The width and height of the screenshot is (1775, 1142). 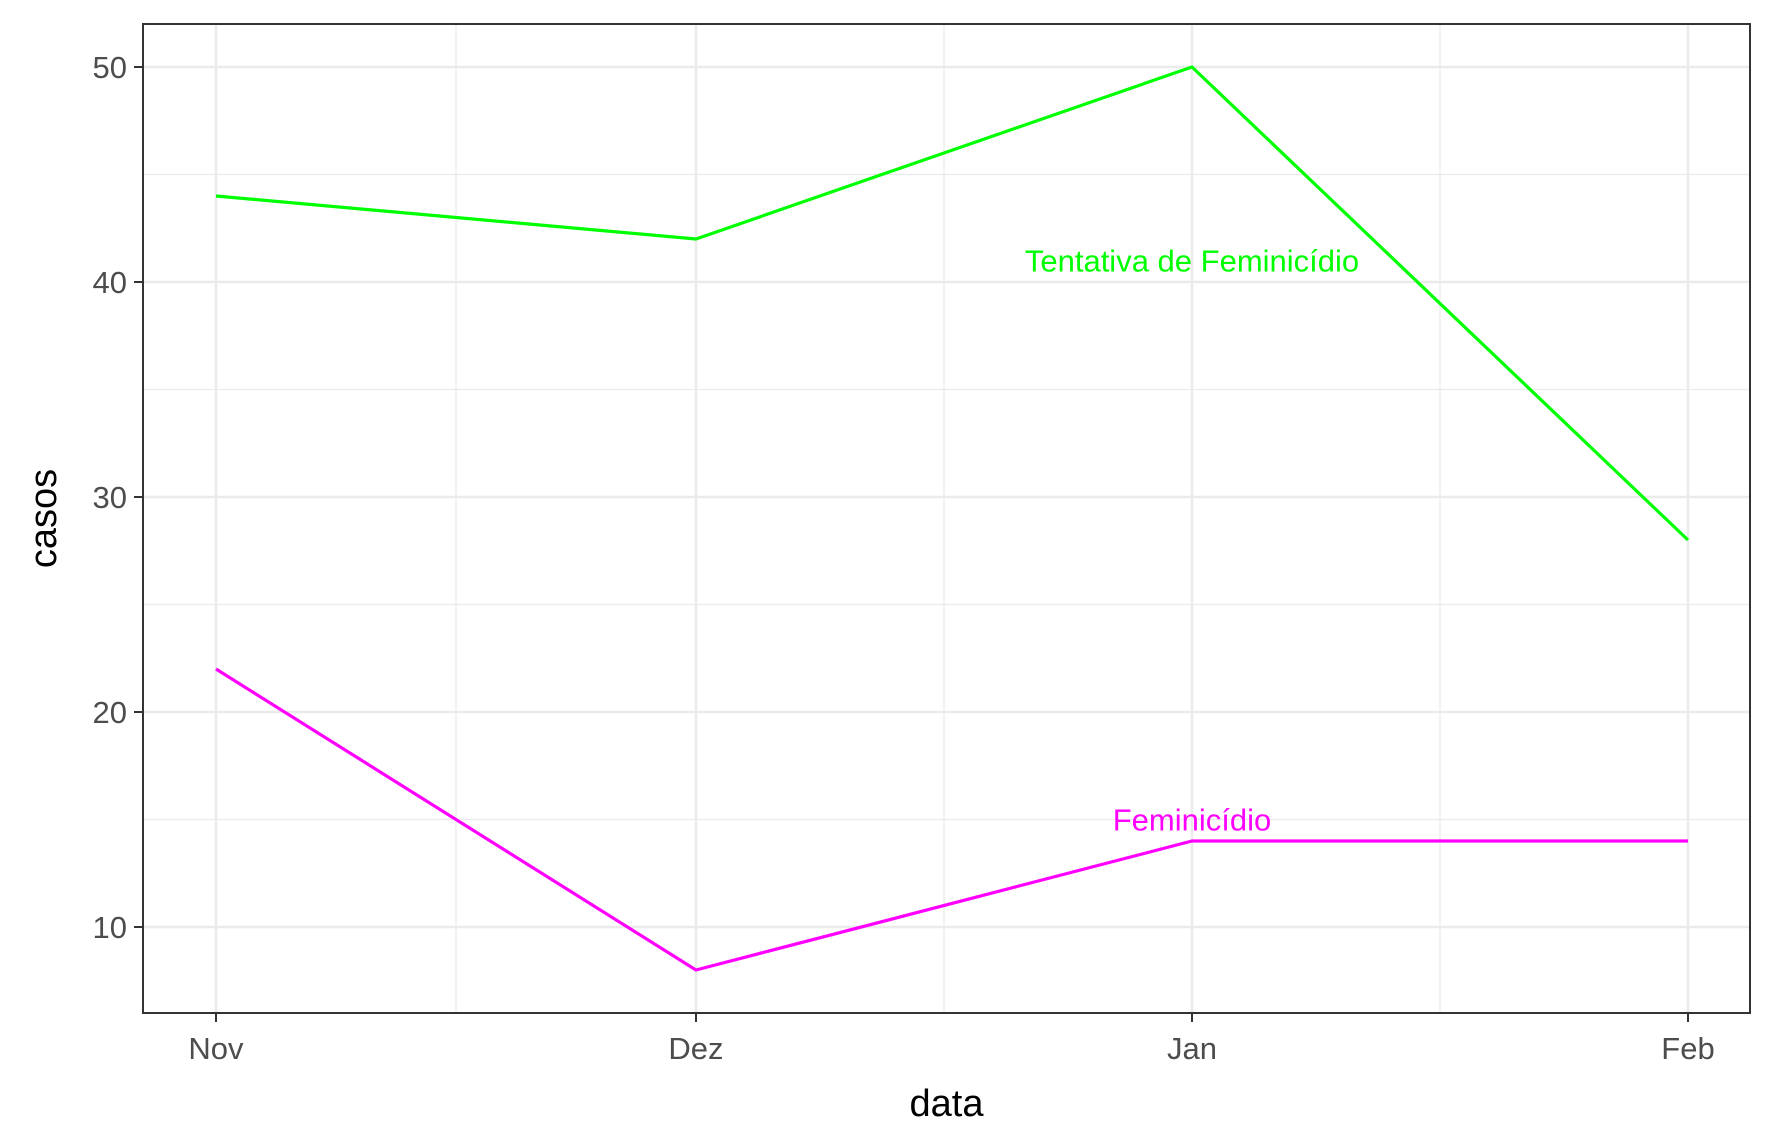 What do you see at coordinates (1192, 261) in the screenshot?
I see `series-label-tentativa-de-feminicidio: Tentativa de Feminicídio` at bounding box center [1192, 261].